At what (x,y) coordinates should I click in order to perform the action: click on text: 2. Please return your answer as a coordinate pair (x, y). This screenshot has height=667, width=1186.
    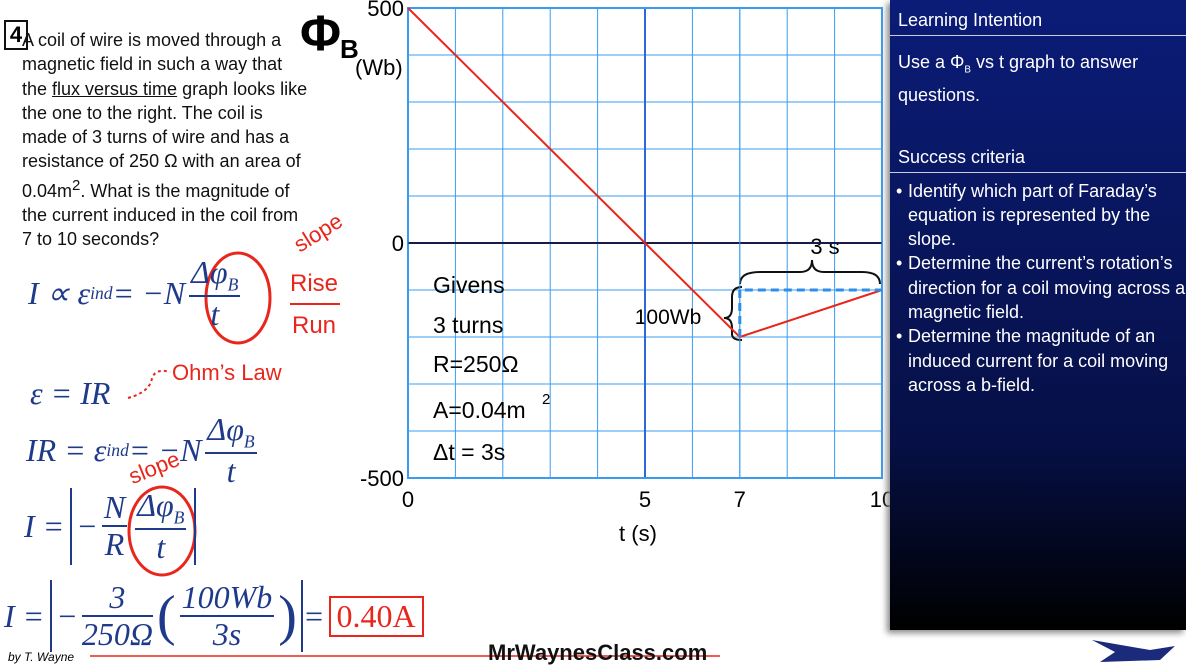
    Looking at the image, I should click on (76, 185).